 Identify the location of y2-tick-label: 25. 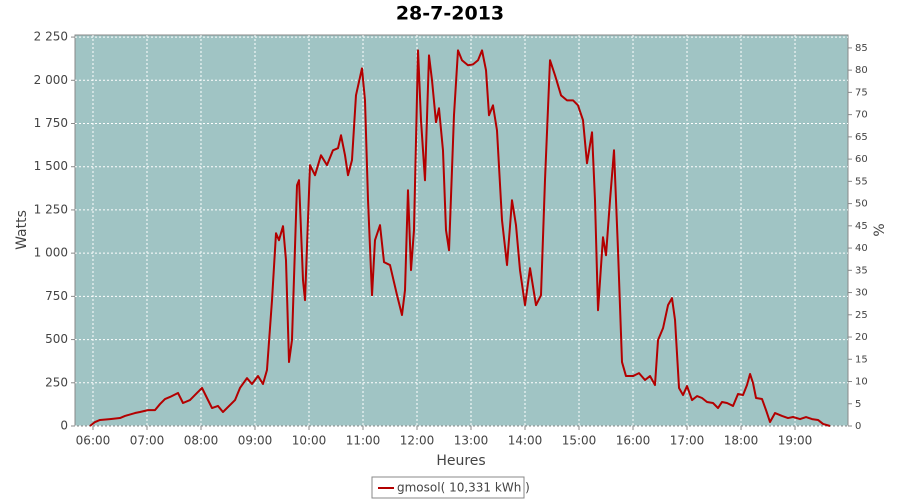
(861, 315).